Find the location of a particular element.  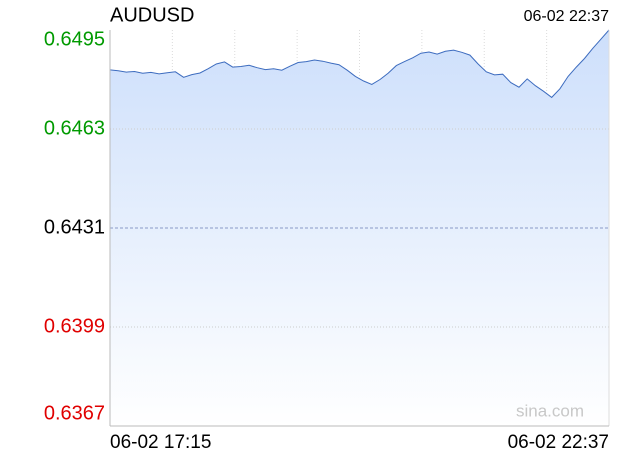

chart-title: AUDUSD is located at coordinates (152, 15).